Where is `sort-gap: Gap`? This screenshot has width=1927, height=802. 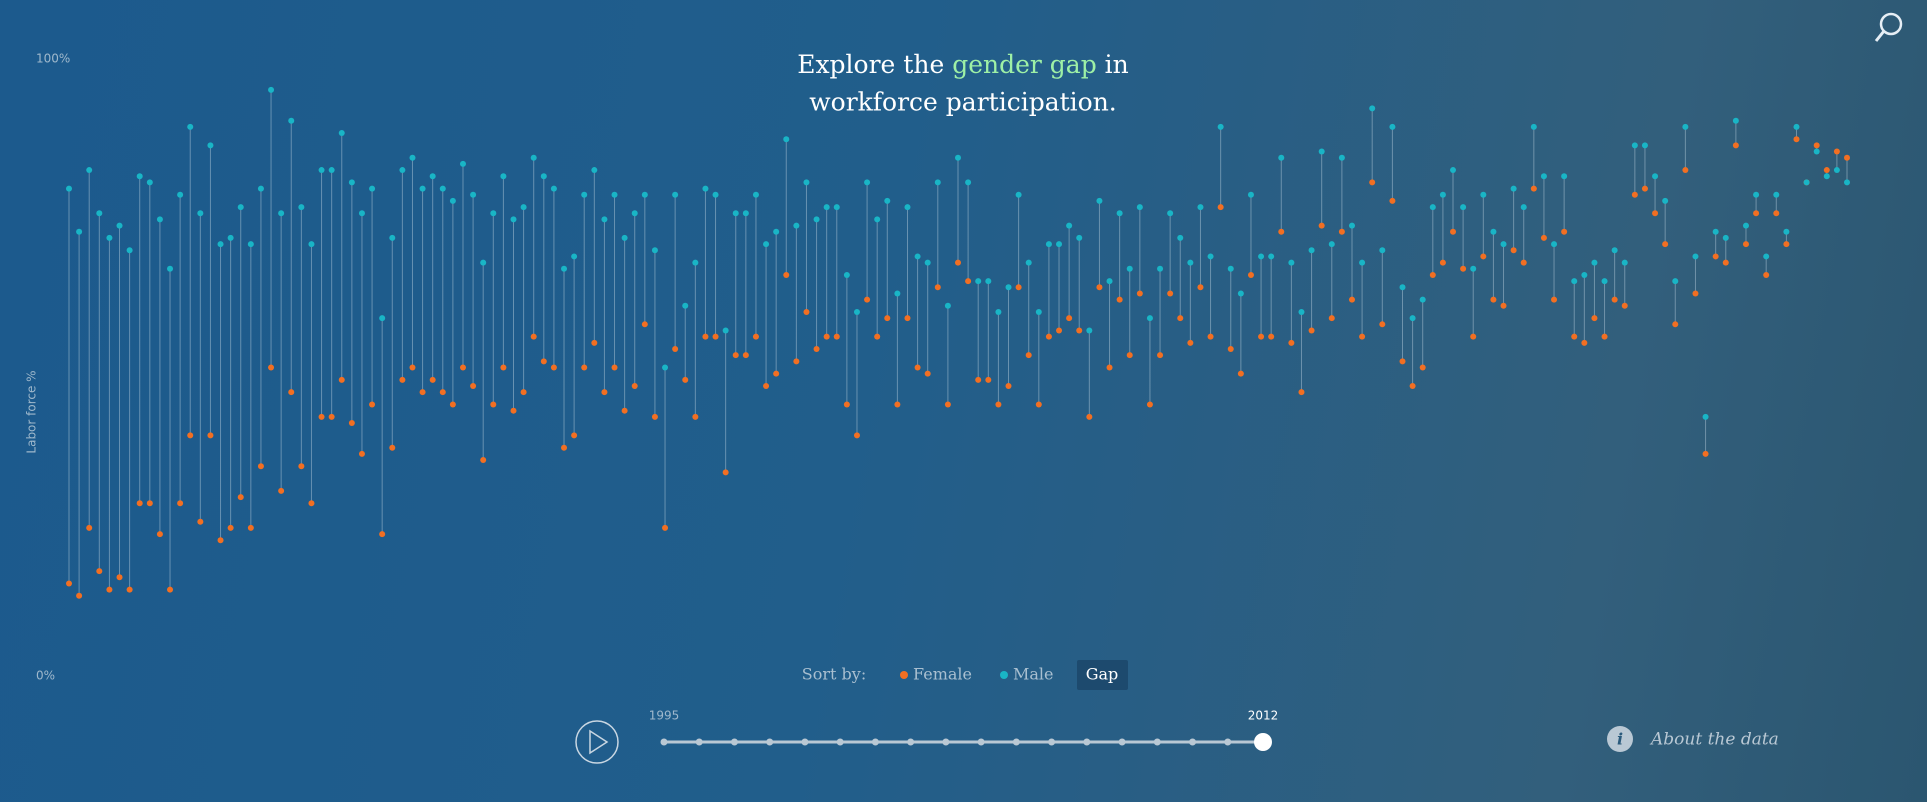 sort-gap: Gap is located at coordinates (1102, 675).